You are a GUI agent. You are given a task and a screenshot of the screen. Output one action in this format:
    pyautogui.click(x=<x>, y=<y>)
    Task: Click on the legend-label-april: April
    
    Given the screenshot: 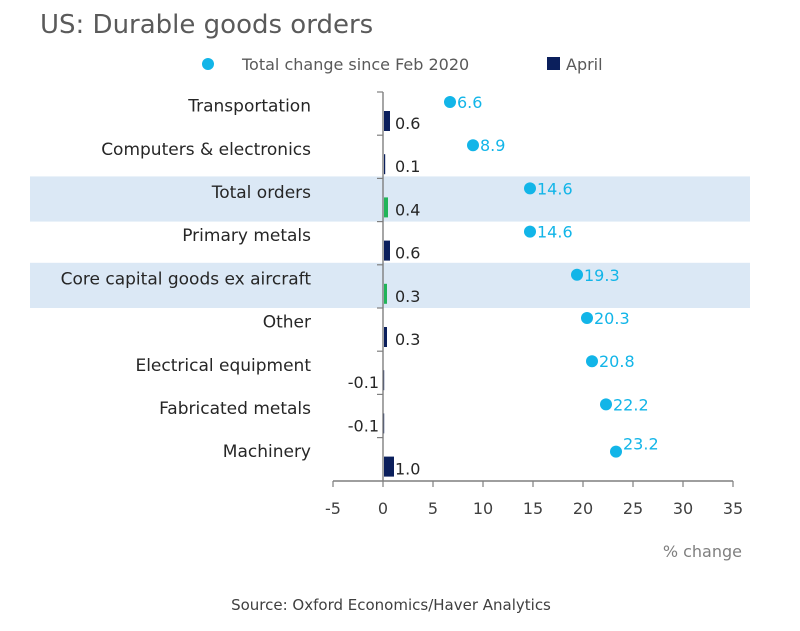 What is the action you would take?
    pyautogui.click(x=584, y=64)
    